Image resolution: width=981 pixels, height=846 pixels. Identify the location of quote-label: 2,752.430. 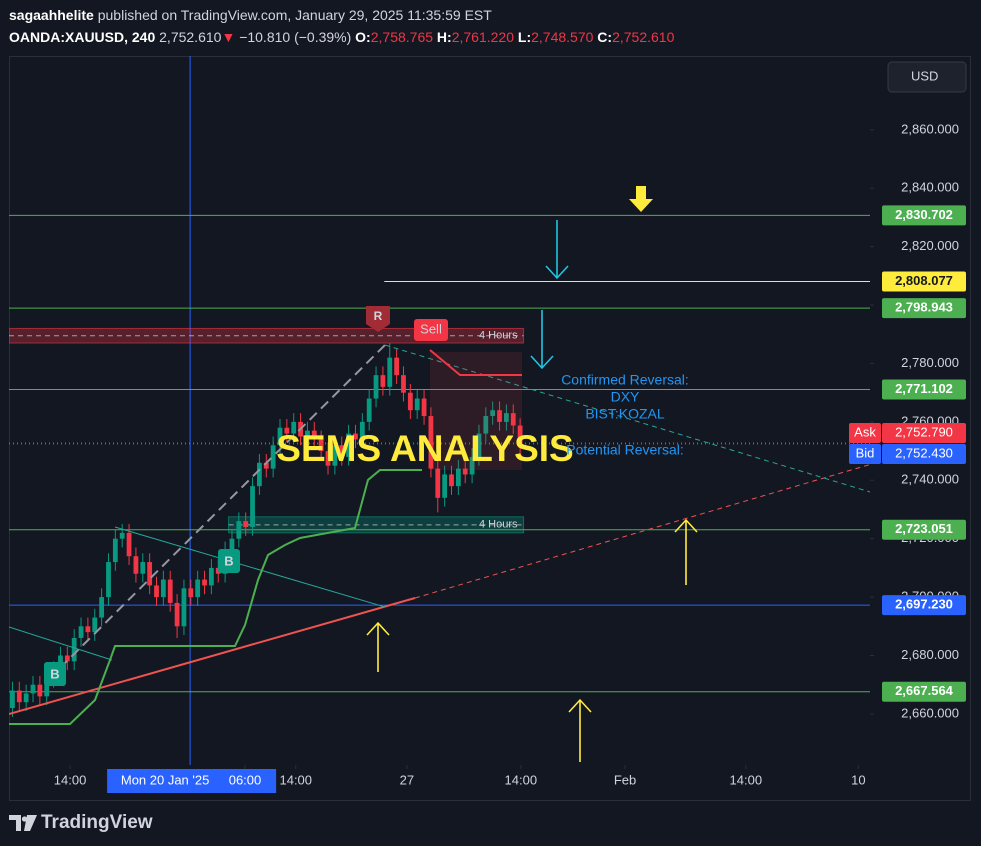
(924, 452).